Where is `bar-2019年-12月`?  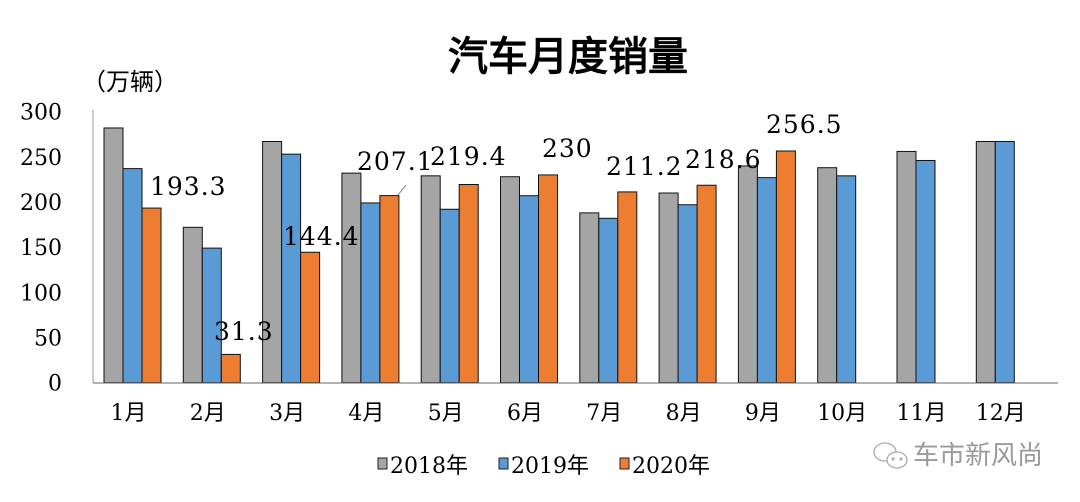
bar-2019年-12月 is located at coordinates (1004, 262).